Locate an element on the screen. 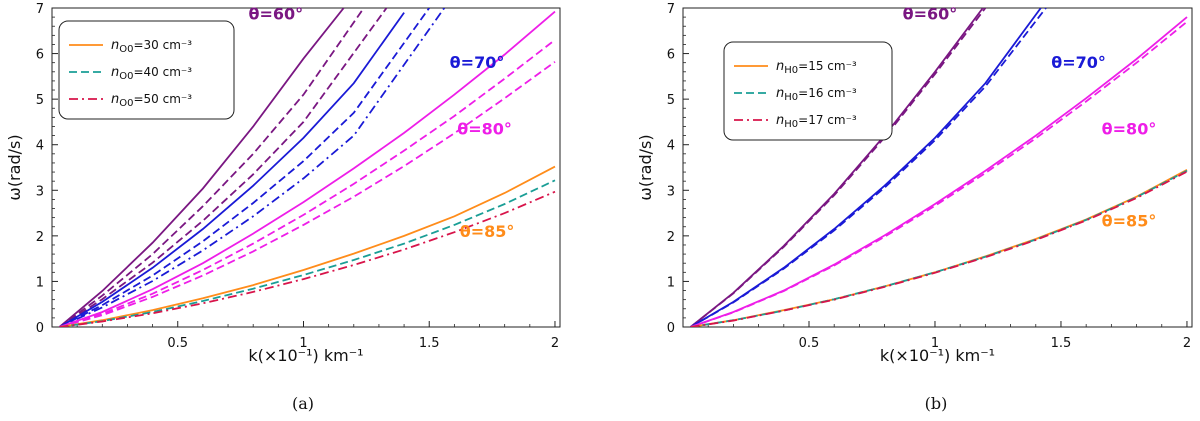 This screenshot has height=421, width=1200. panel-caption: (b) is located at coordinates (936, 403).